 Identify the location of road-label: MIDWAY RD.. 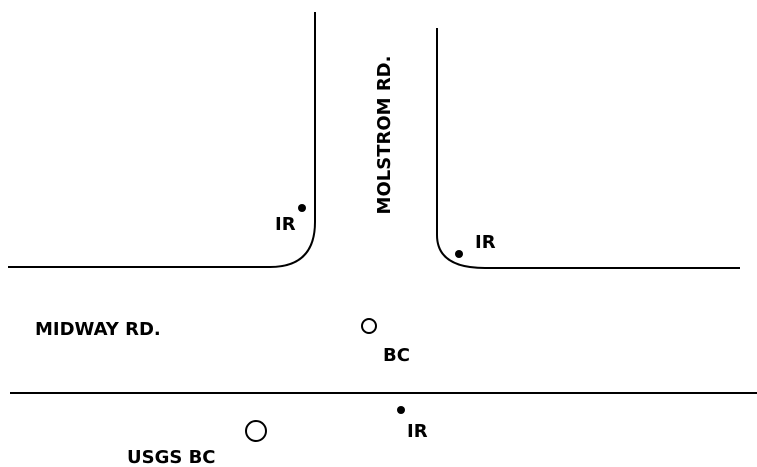
(98, 329).